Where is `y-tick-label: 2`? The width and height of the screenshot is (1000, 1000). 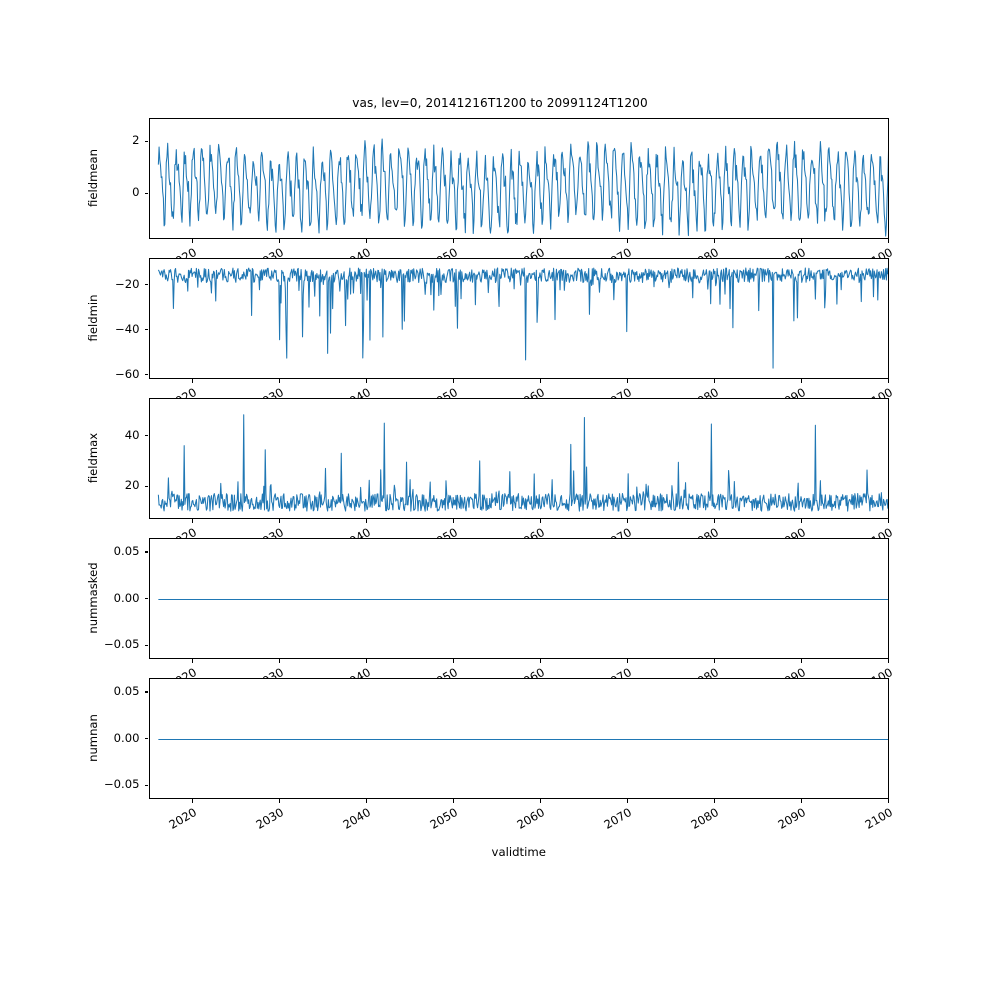 y-tick-label: 2 is located at coordinates (136, 140).